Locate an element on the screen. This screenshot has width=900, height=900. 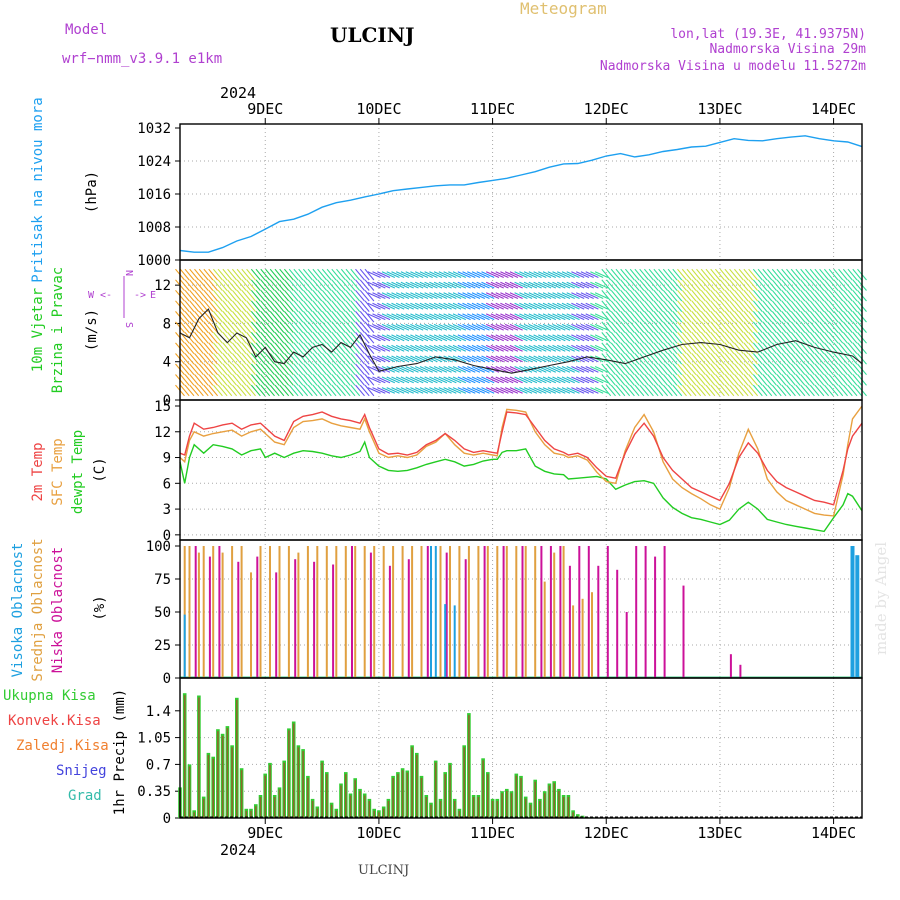
precip-total-bar is located at coordinates (578, 816).